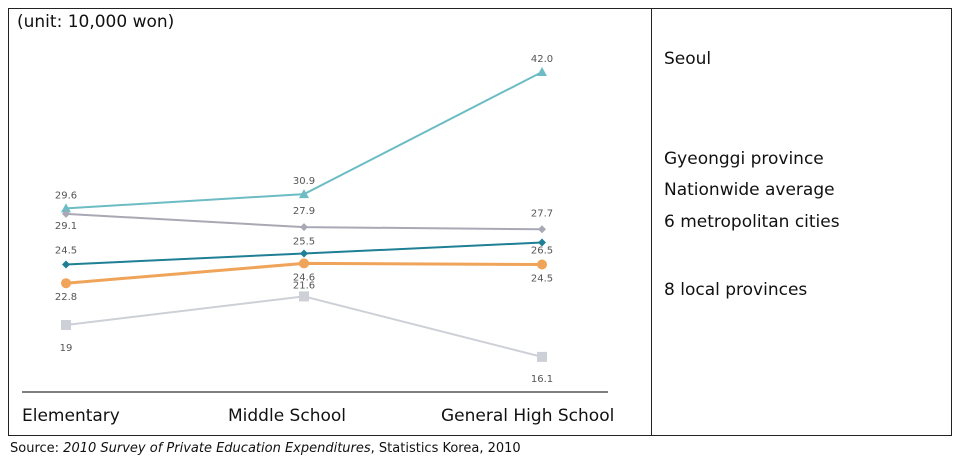 The image size is (960, 461). I want to click on data-label-8-local-provinces-2: 16.1, so click(542, 379).